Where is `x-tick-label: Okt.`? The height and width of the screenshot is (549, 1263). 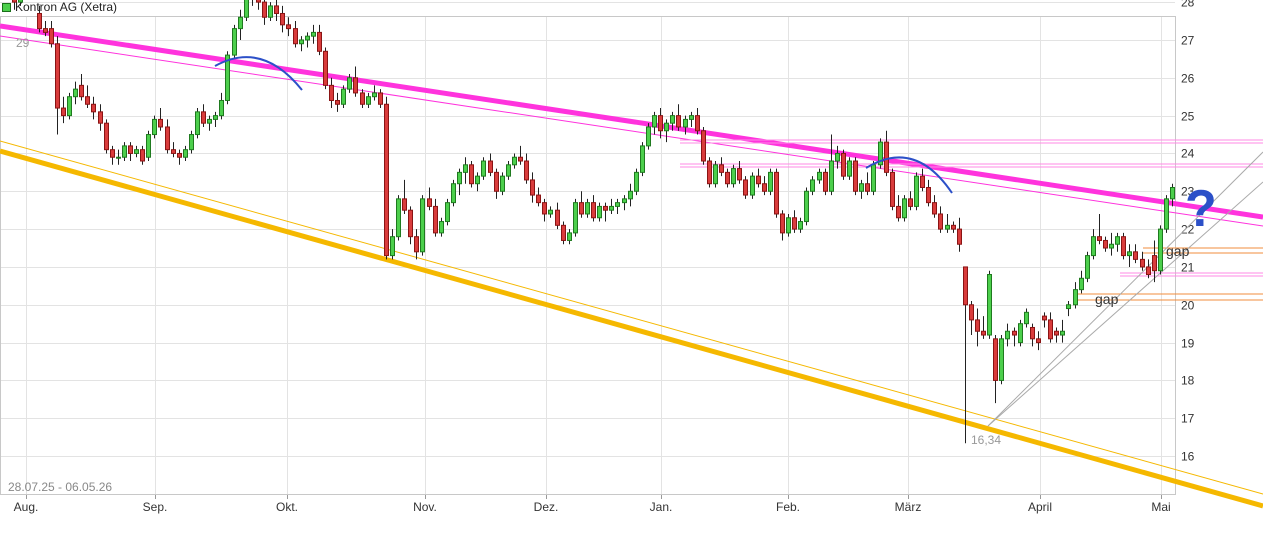 x-tick-label: Okt. is located at coordinates (287, 507).